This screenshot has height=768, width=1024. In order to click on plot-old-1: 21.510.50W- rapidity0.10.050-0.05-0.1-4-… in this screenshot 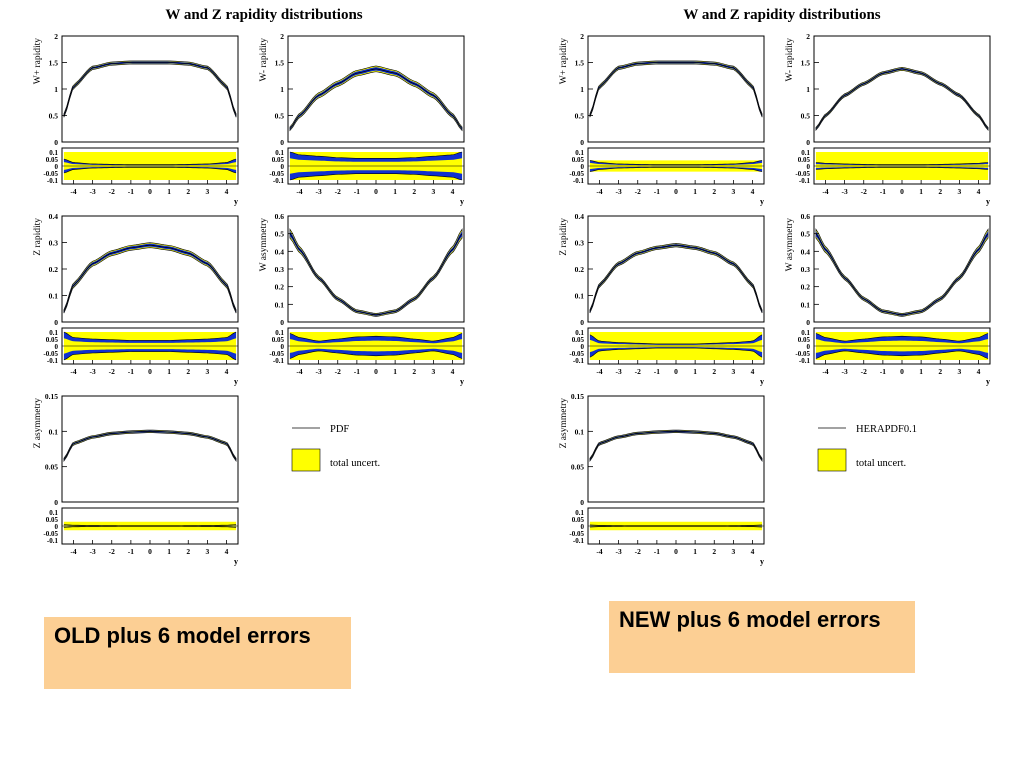, I will do `click(362, 119)`.